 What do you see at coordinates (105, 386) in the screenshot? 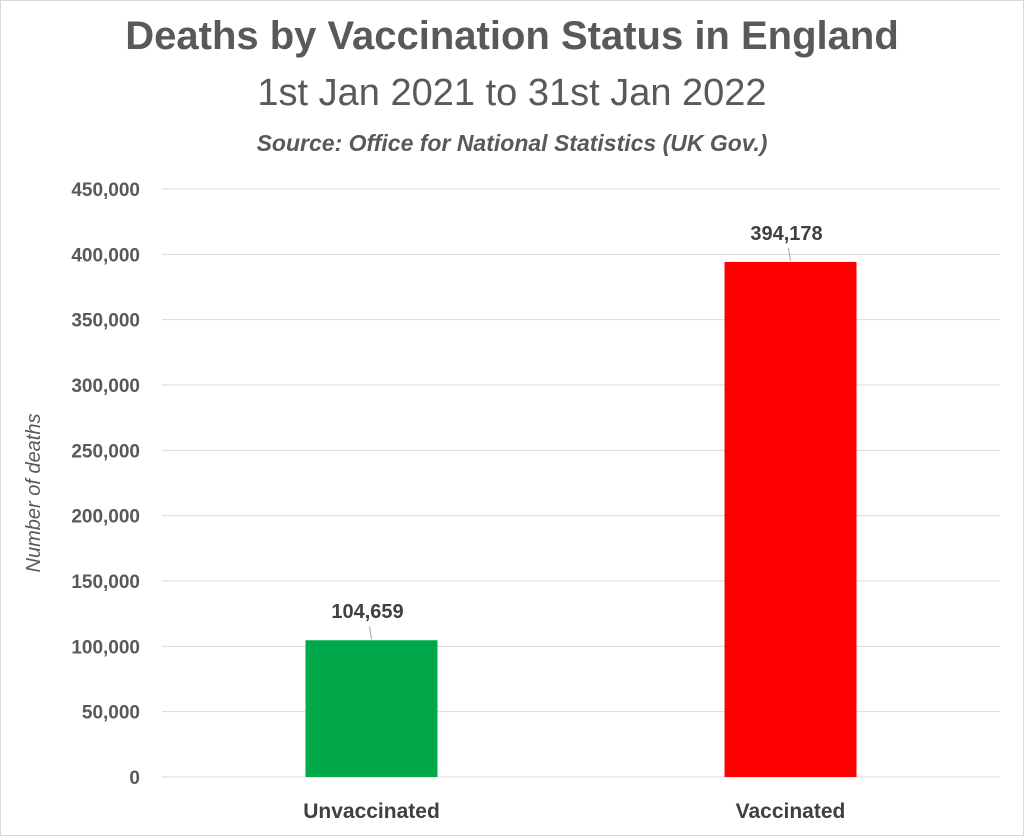
I see `y-tick-label: 300,000` at bounding box center [105, 386].